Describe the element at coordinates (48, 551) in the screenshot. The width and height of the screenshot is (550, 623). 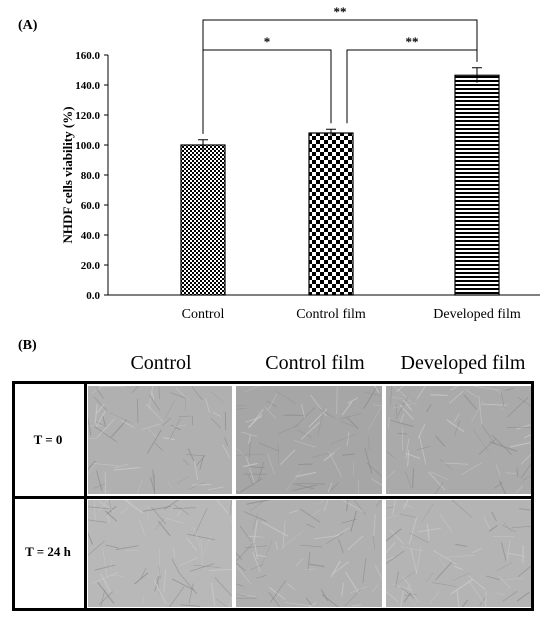
I see `row-label-t24: T = 24 h` at that location.